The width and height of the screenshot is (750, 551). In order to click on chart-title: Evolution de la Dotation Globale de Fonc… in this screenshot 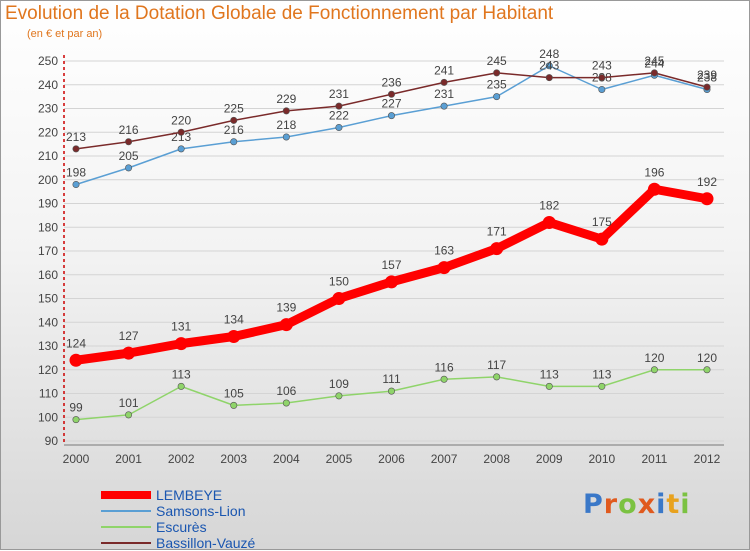, I will do `click(279, 13)`.